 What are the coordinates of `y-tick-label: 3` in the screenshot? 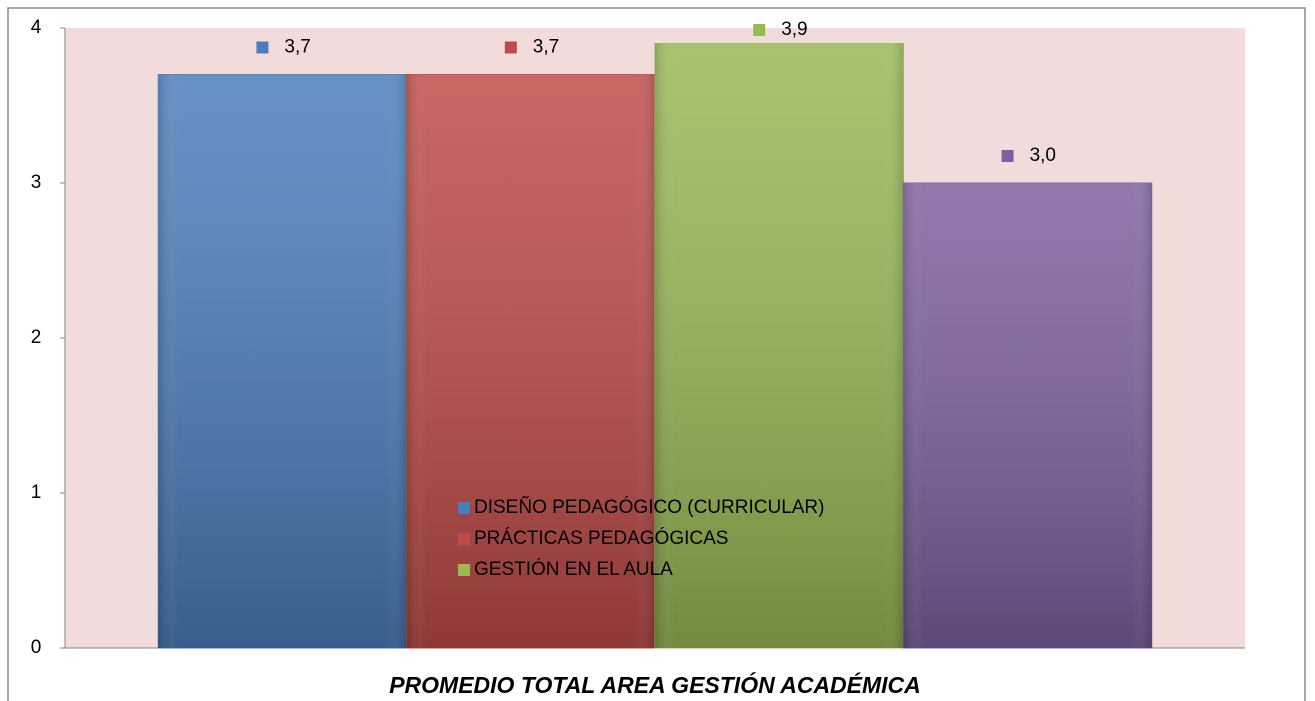 It's located at (36, 182).